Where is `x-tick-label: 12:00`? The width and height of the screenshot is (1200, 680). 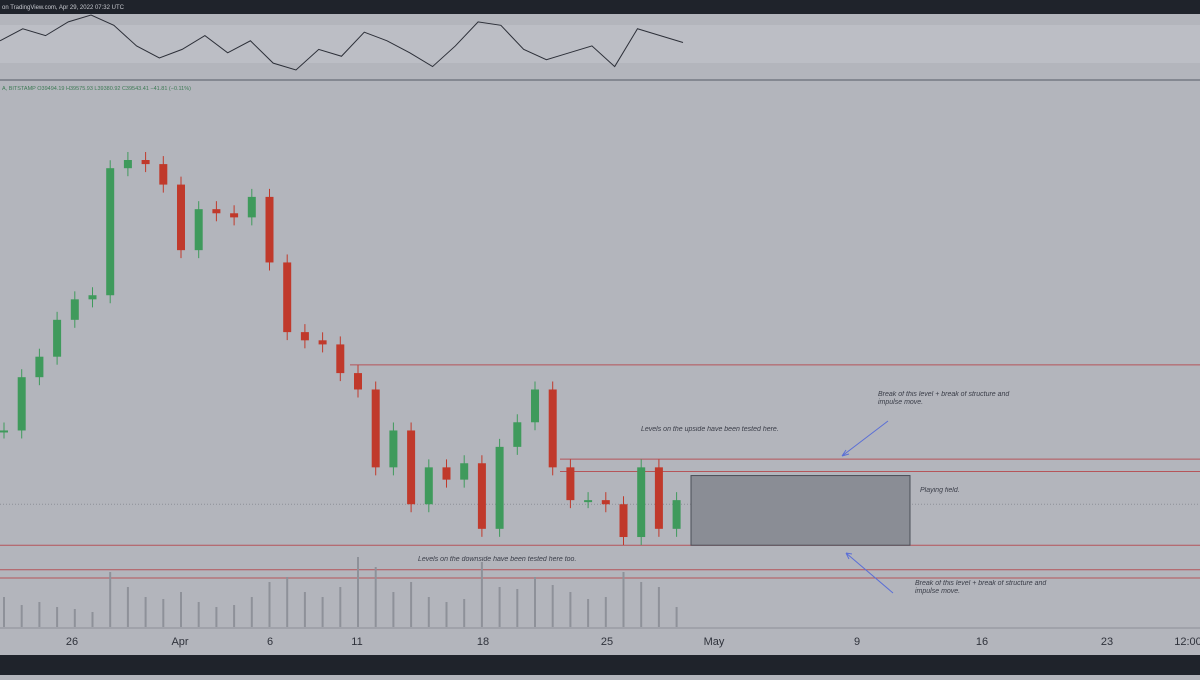 x-tick-label: 12:00 is located at coordinates (1187, 642).